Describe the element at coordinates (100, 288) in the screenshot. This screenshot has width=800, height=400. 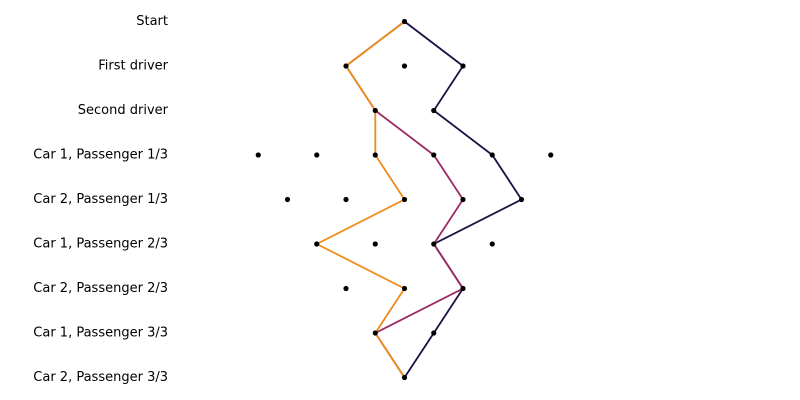
I see `level-label: Car 2, Passenger 2/3` at that location.